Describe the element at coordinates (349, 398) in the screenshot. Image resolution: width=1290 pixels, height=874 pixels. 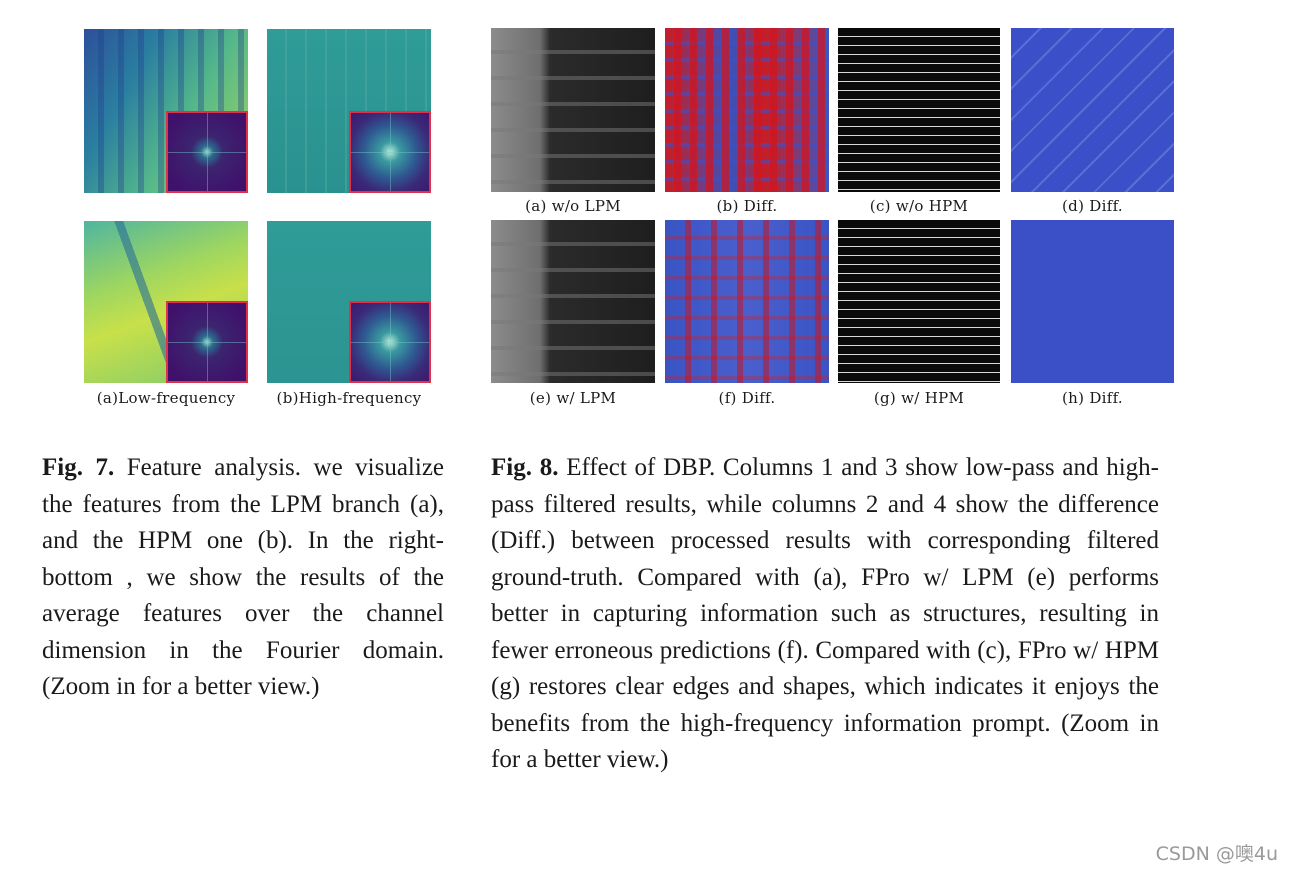
I see `fig7-subcaption-b: (b)High-frequency` at that location.